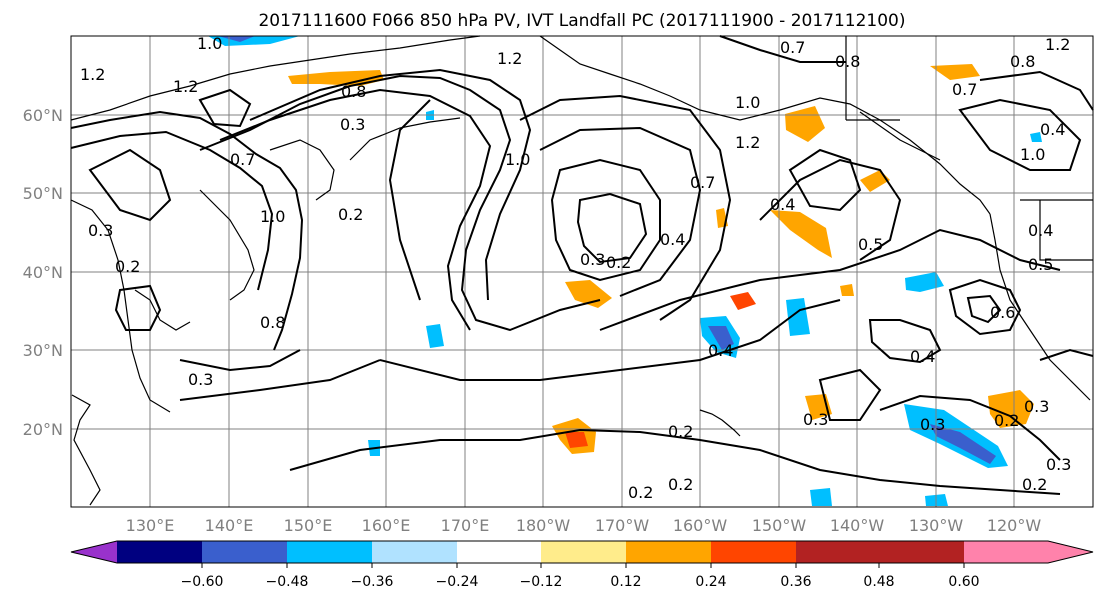 This screenshot has height=601, width=1105. Describe the element at coordinates (150, 525) in the screenshot. I see `lon-label: 130°E` at that location.